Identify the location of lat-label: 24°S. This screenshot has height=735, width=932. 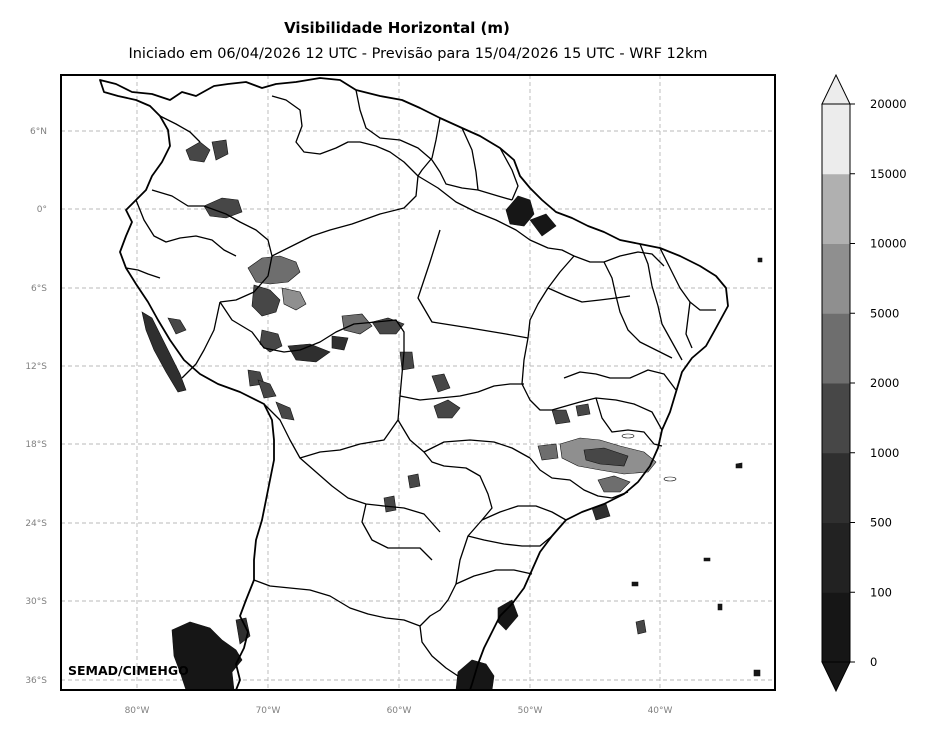
(36, 524).